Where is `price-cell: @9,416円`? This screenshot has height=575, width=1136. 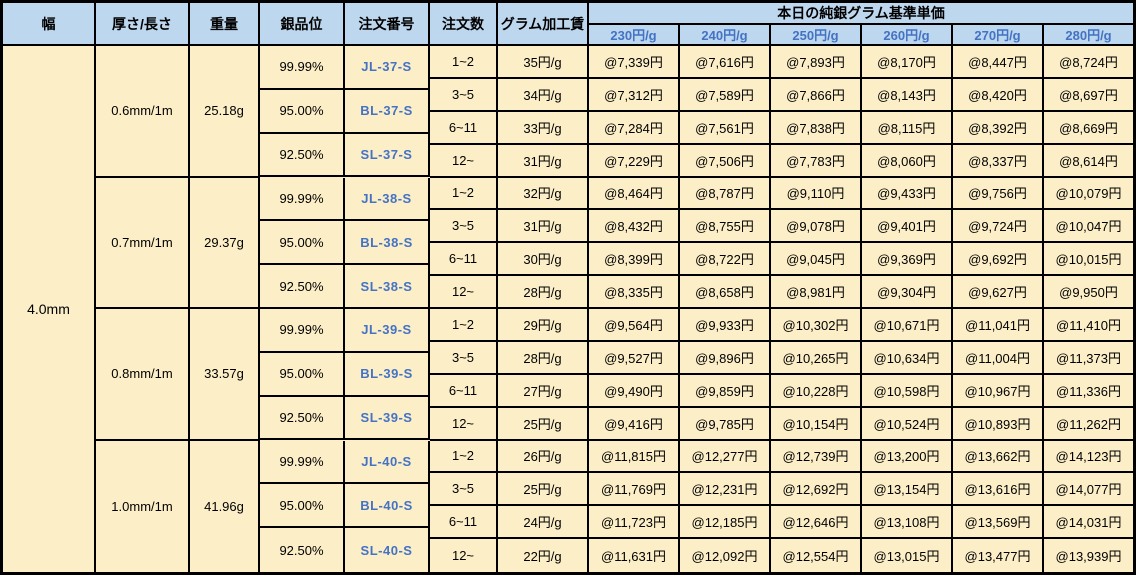
price-cell: @9,416円 is located at coordinates (634, 424).